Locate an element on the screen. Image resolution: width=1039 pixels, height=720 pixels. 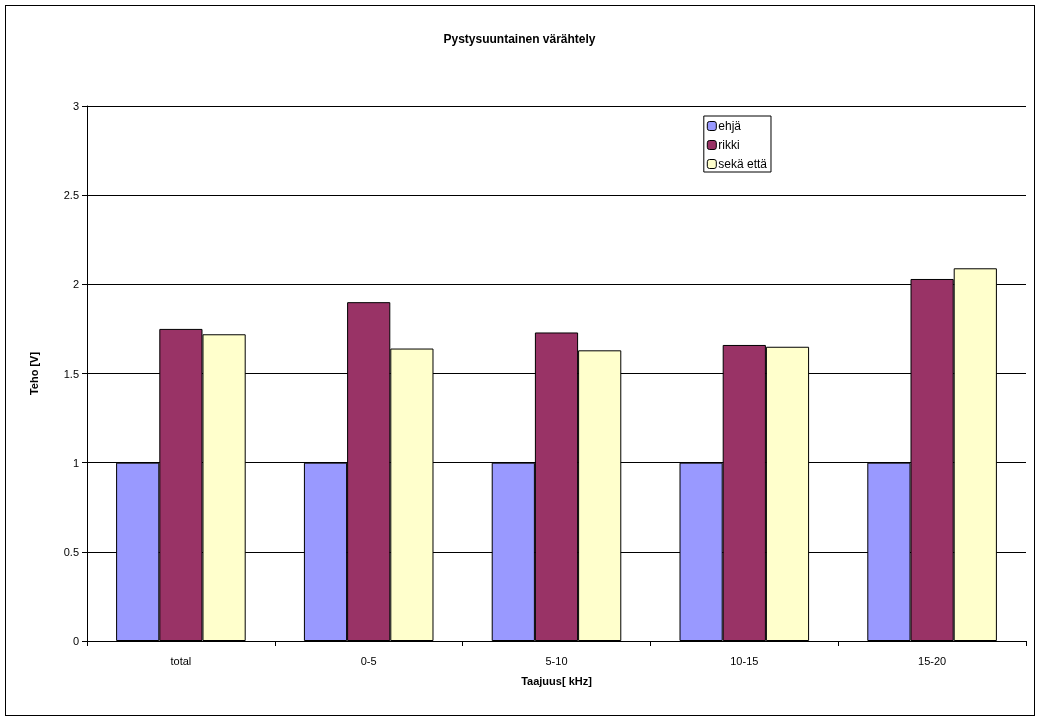
chart-title: Pystysuuntainen värähtely is located at coordinates (519, 39).